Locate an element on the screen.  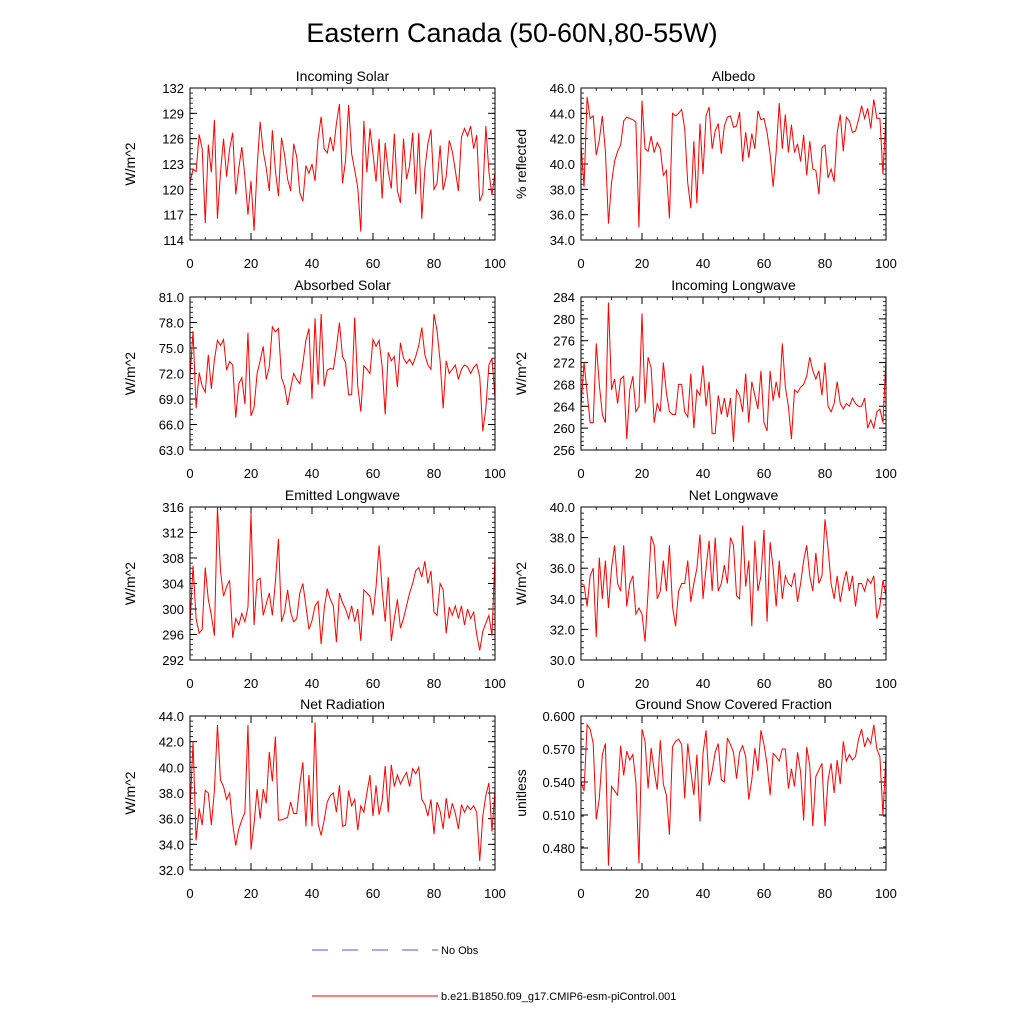
y-axis-label: unitless is located at coordinates (521, 792).